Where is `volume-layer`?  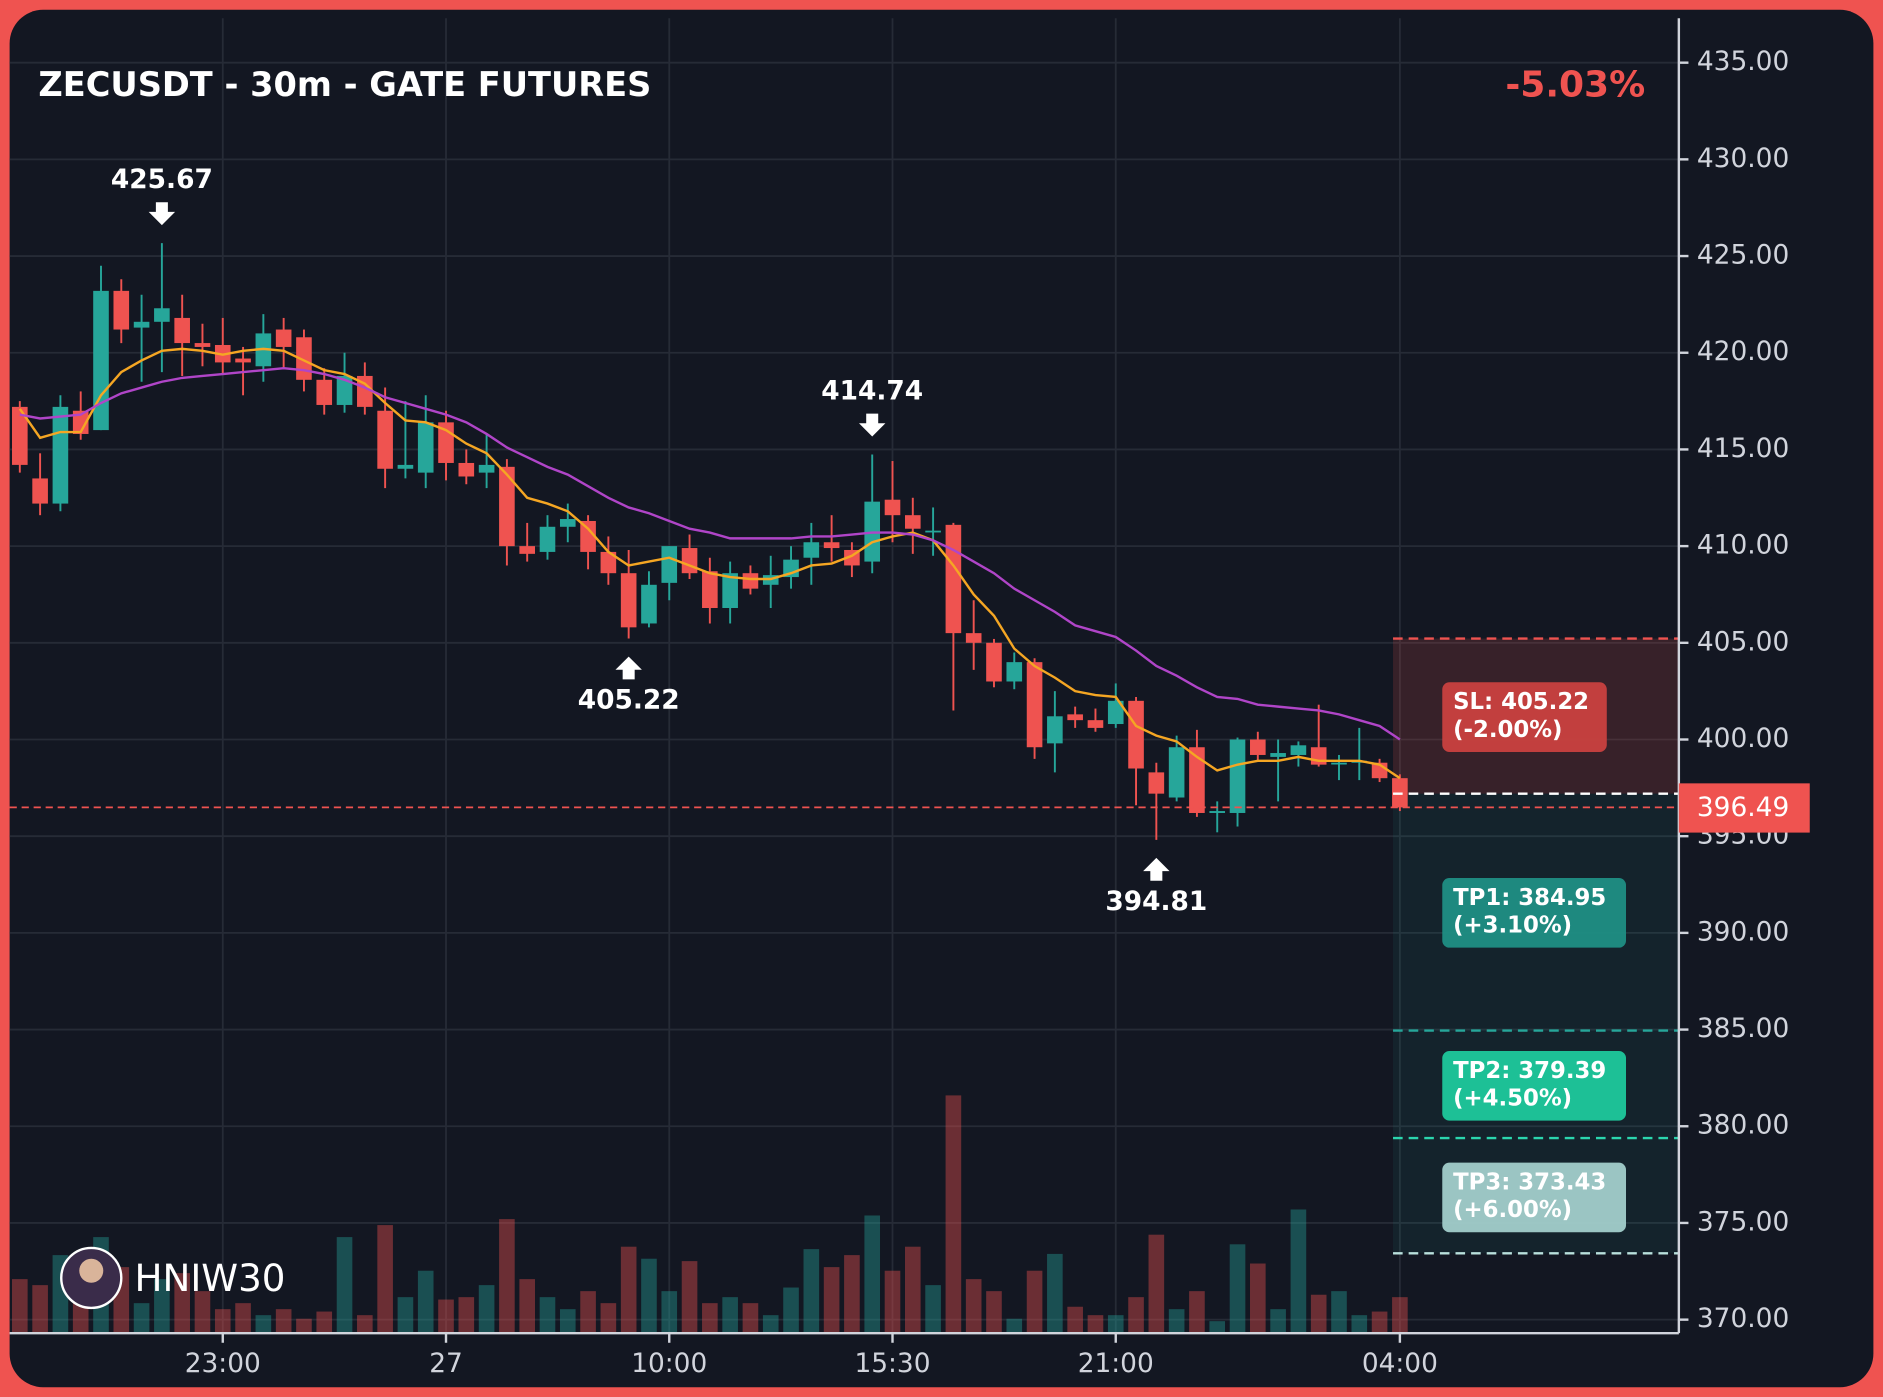 volume-layer is located at coordinates (710, 1214).